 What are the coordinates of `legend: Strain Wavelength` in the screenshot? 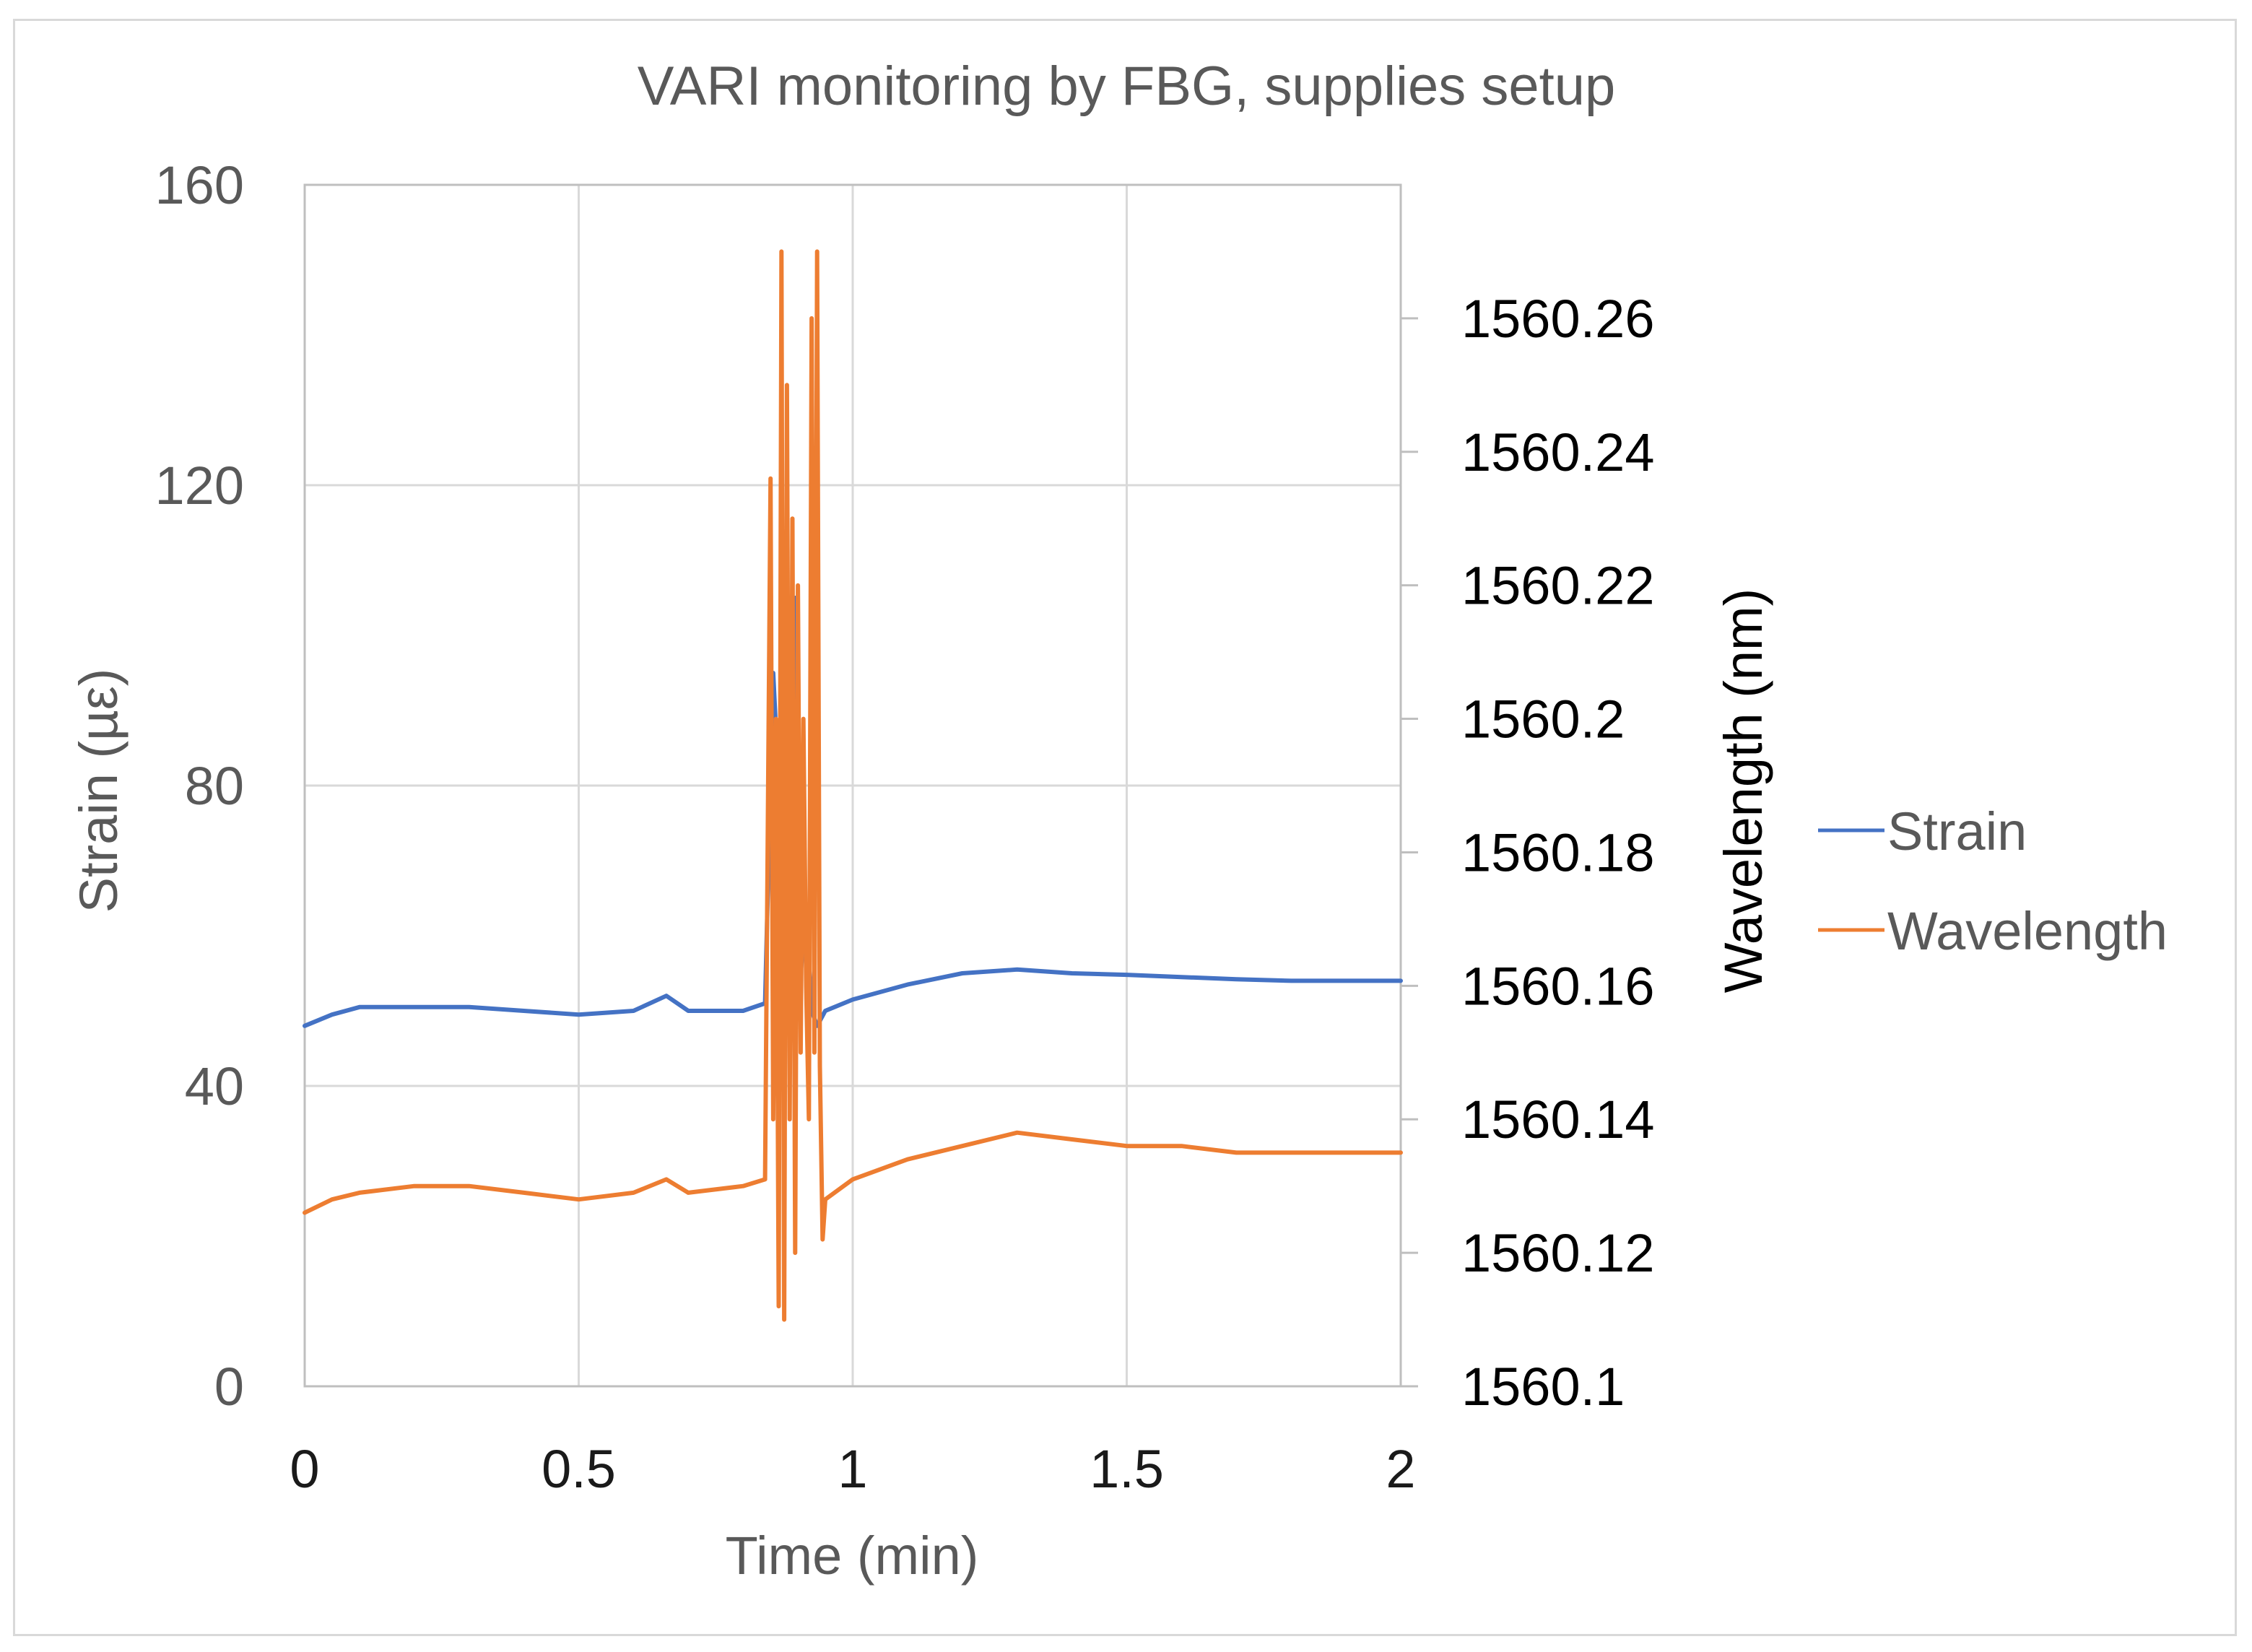 It's located at (1993, 881).